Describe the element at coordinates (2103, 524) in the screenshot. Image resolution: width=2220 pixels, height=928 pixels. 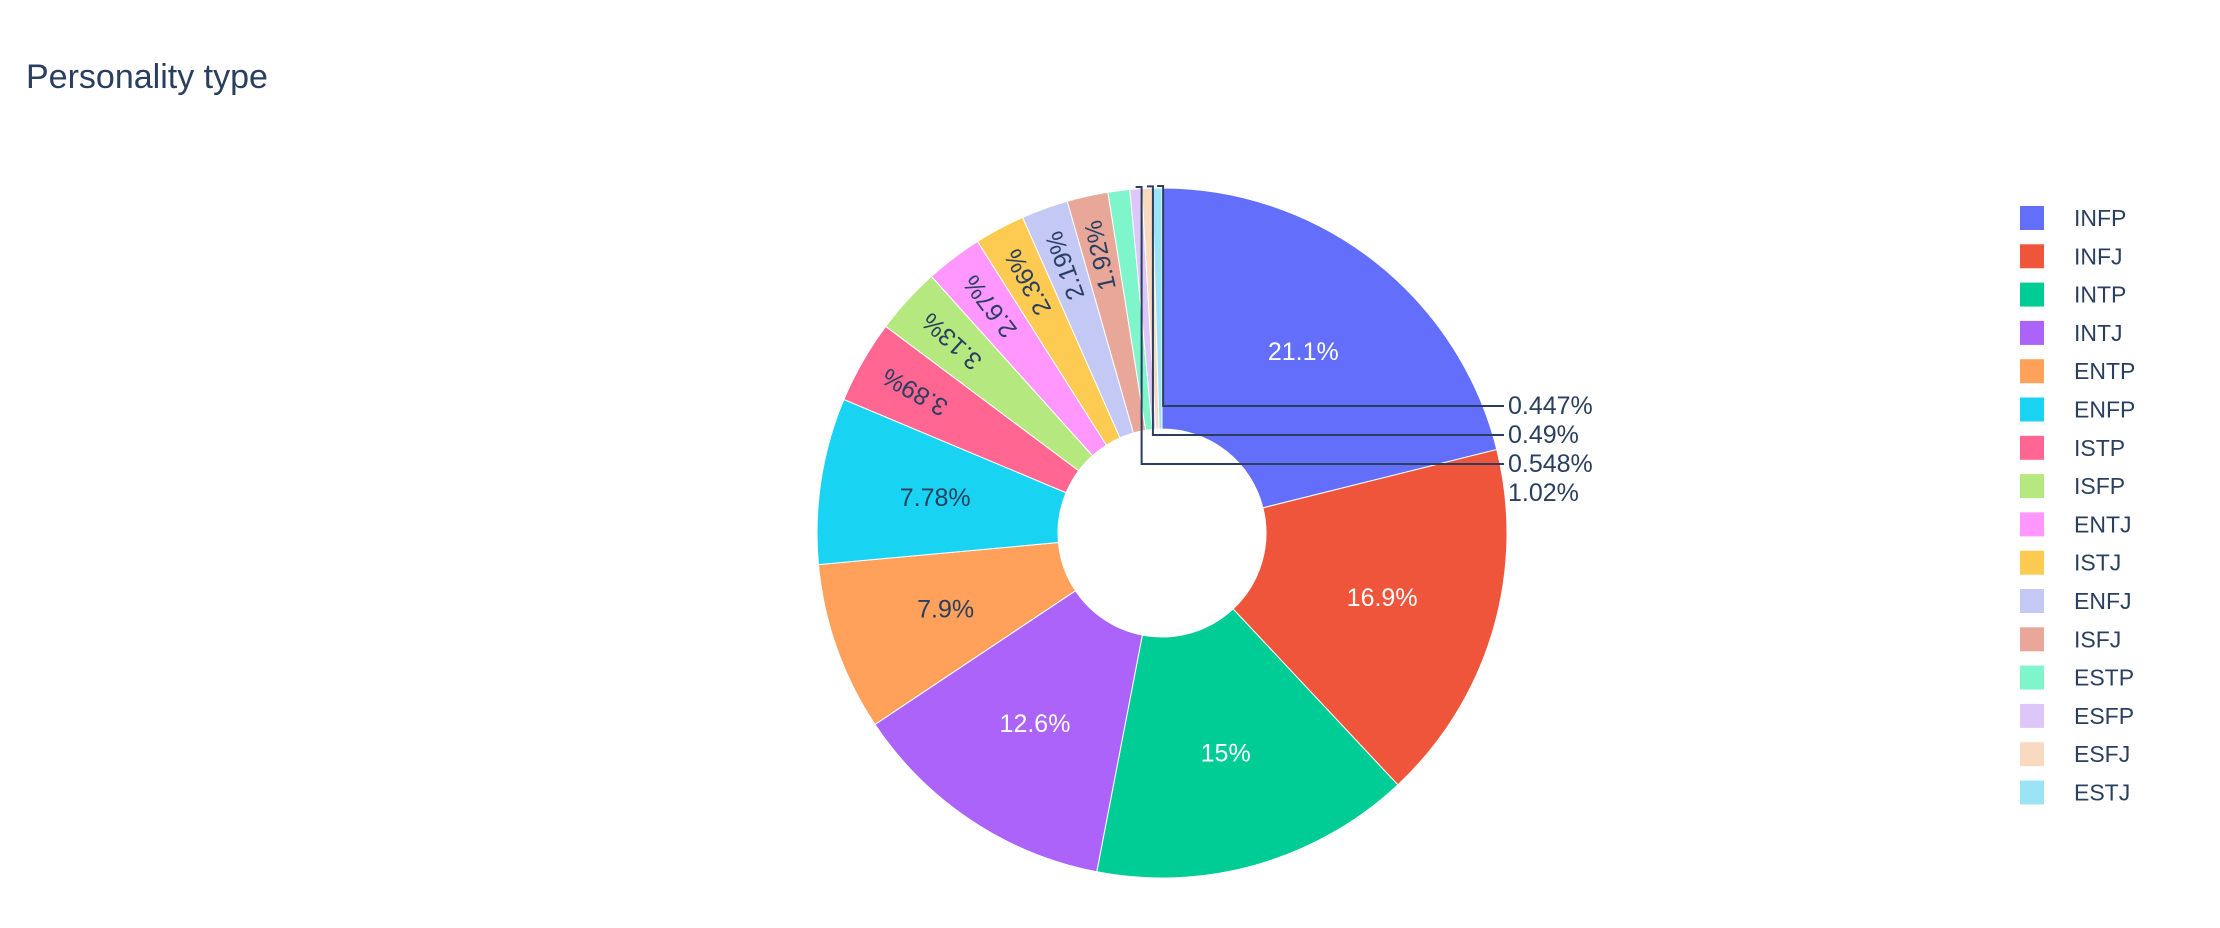
I see `legend-label-entj: ENTJ` at that location.